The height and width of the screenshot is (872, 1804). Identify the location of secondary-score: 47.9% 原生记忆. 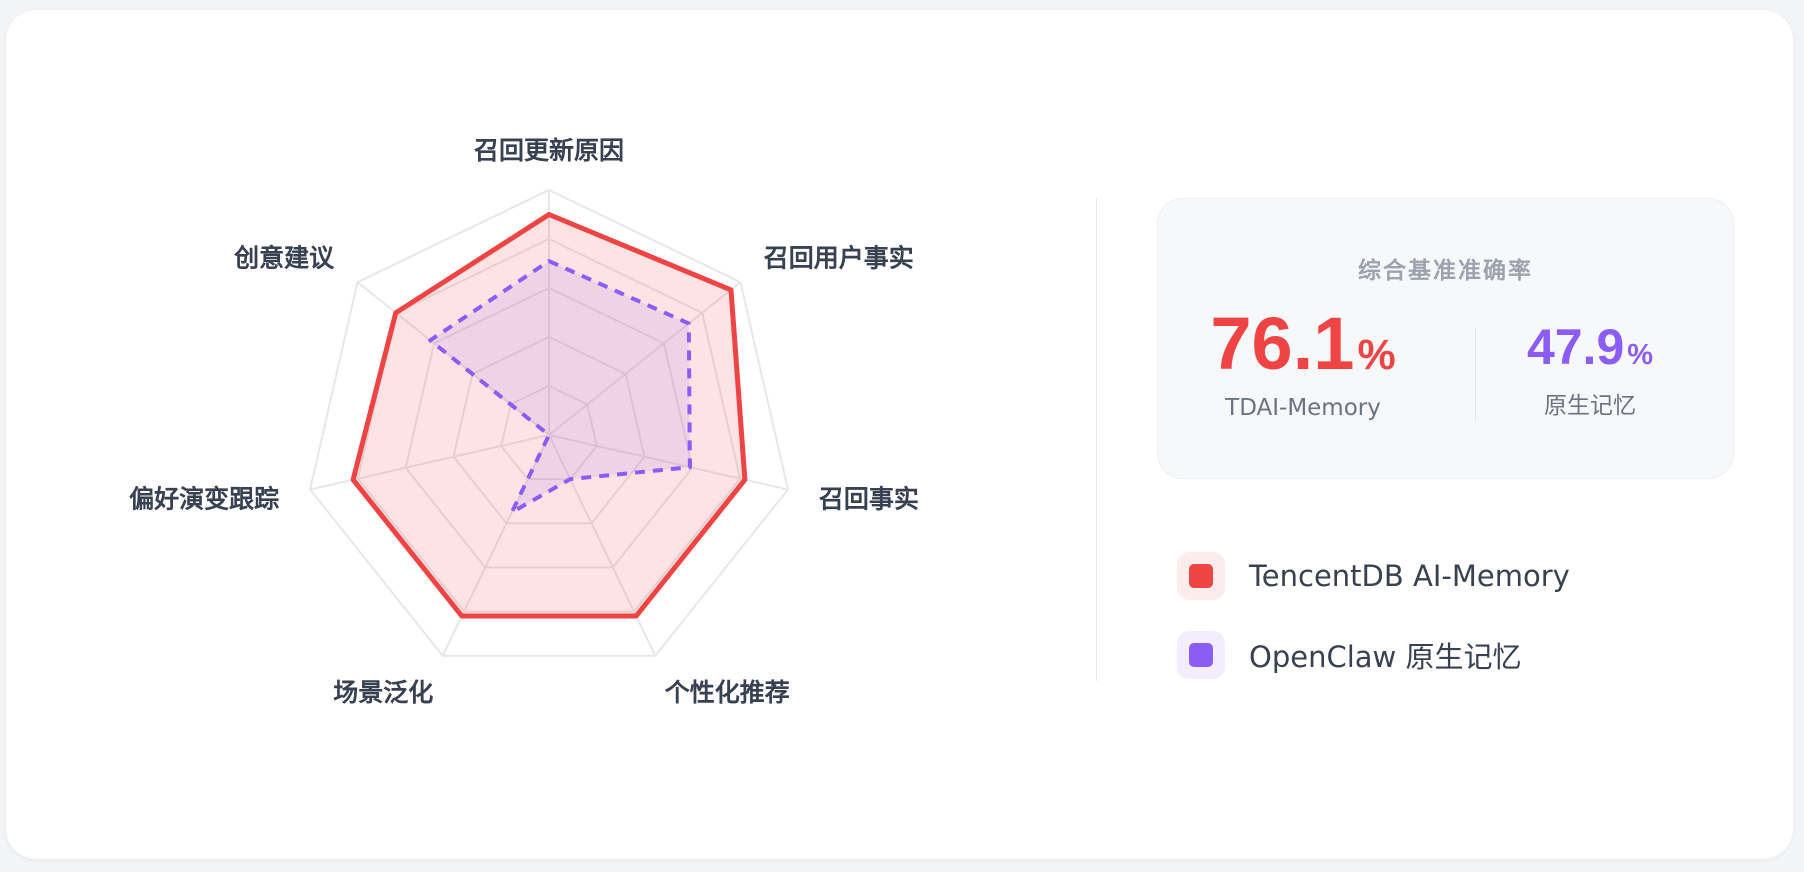
(1590, 363).